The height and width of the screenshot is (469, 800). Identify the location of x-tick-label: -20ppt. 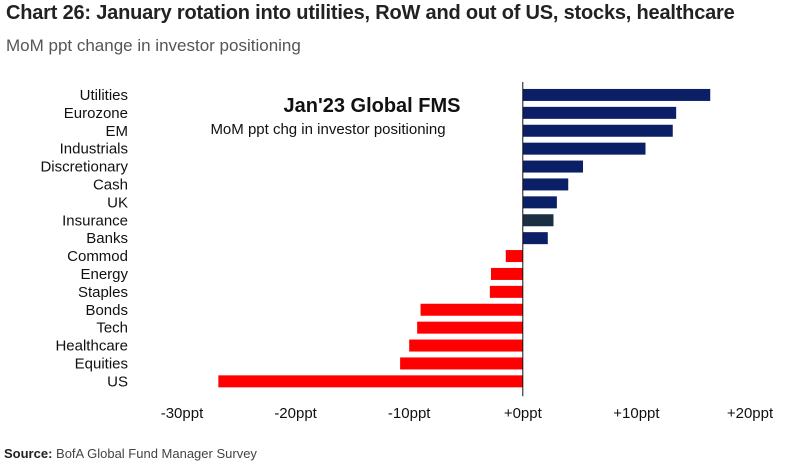
(295, 413).